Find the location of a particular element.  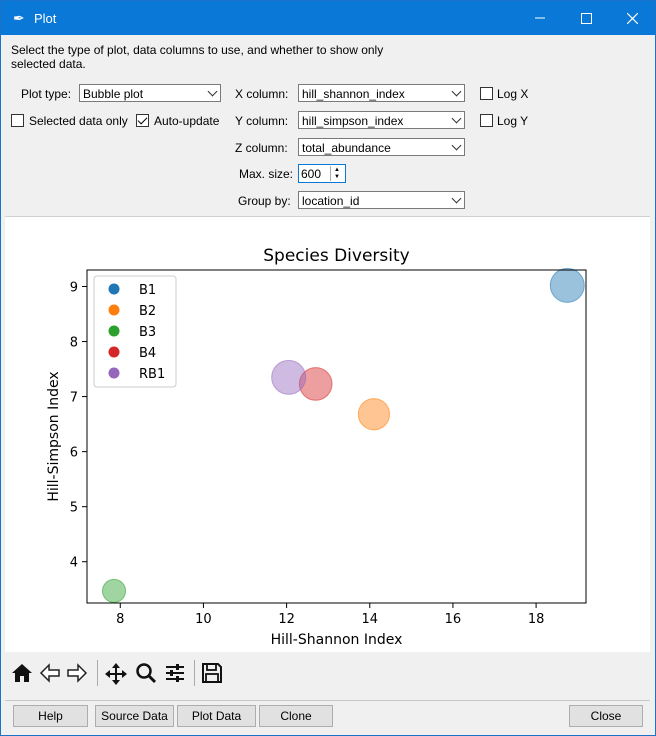

log-x-label: Log X is located at coordinates (513, 94).